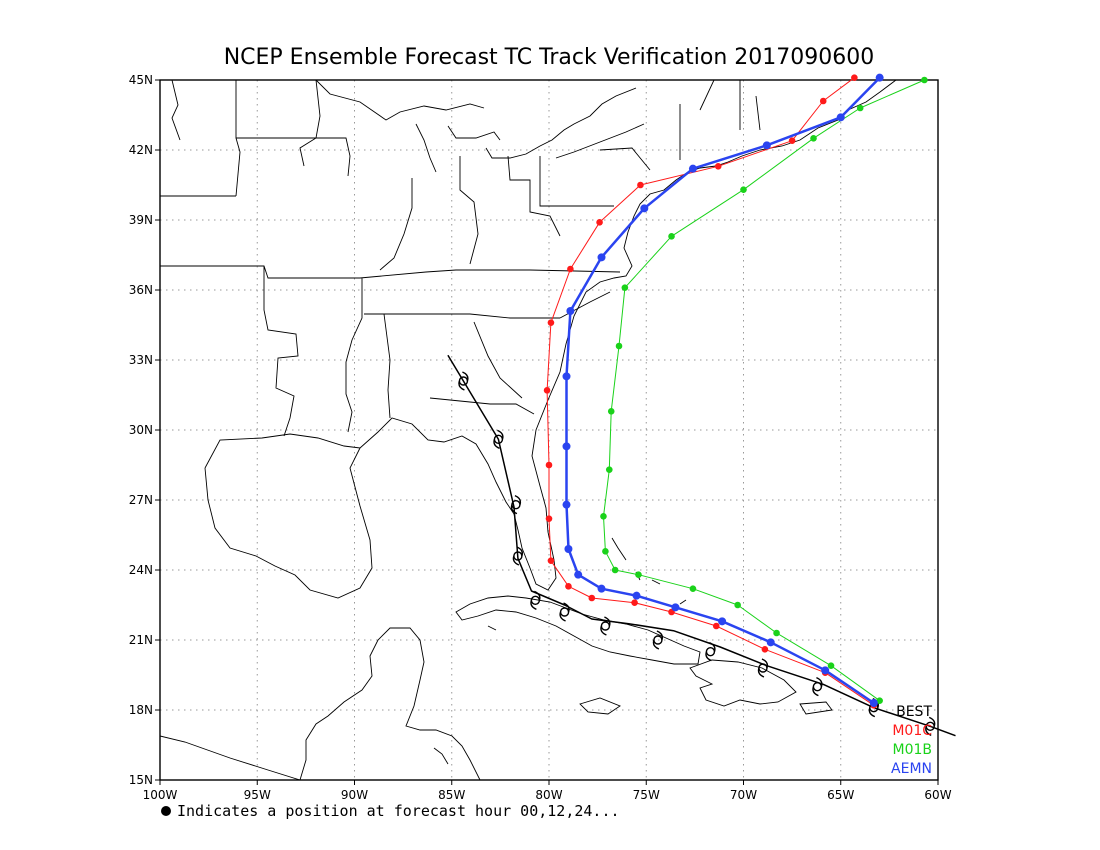 This screenshot has height=850, width=1100. I want to click on legend: BEST M01C M01B AEMN, so click(911, 740).